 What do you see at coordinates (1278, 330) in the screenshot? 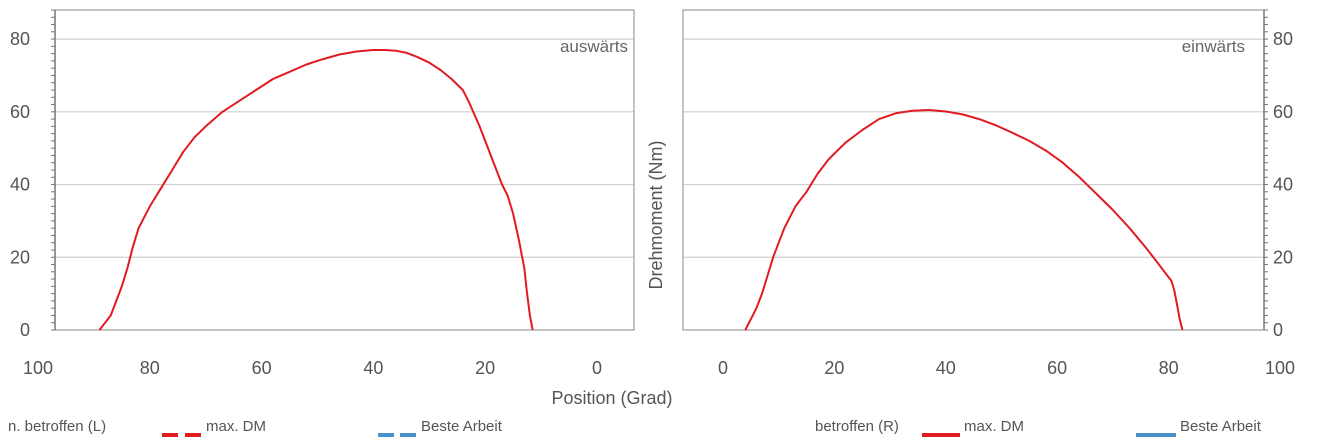
I see `right-y-tick-label: 0` at bounding box center [1278, 330].